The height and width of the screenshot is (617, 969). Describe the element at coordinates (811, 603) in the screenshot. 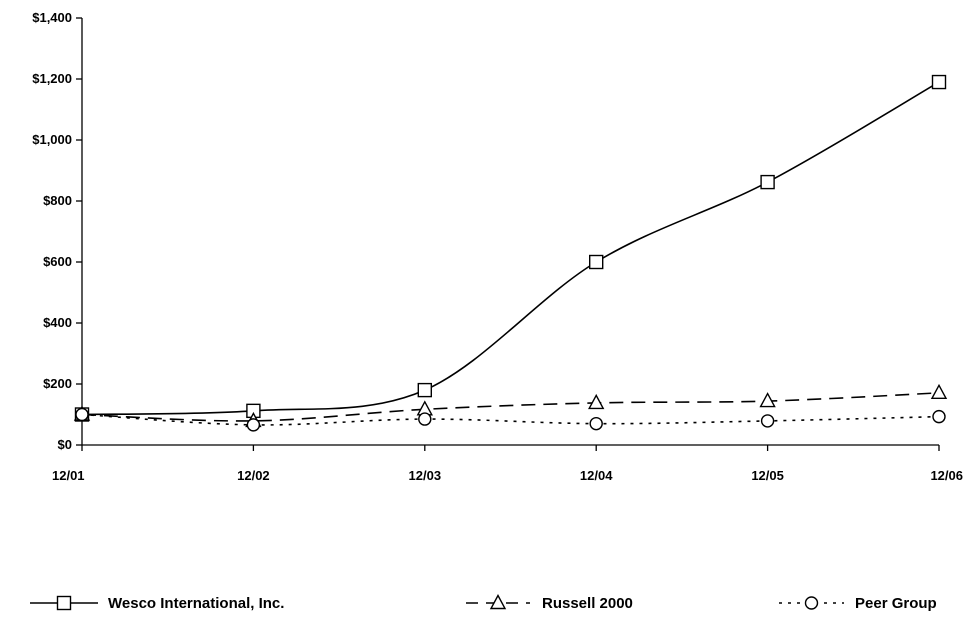

I see `legend-marker-circle` at that location.